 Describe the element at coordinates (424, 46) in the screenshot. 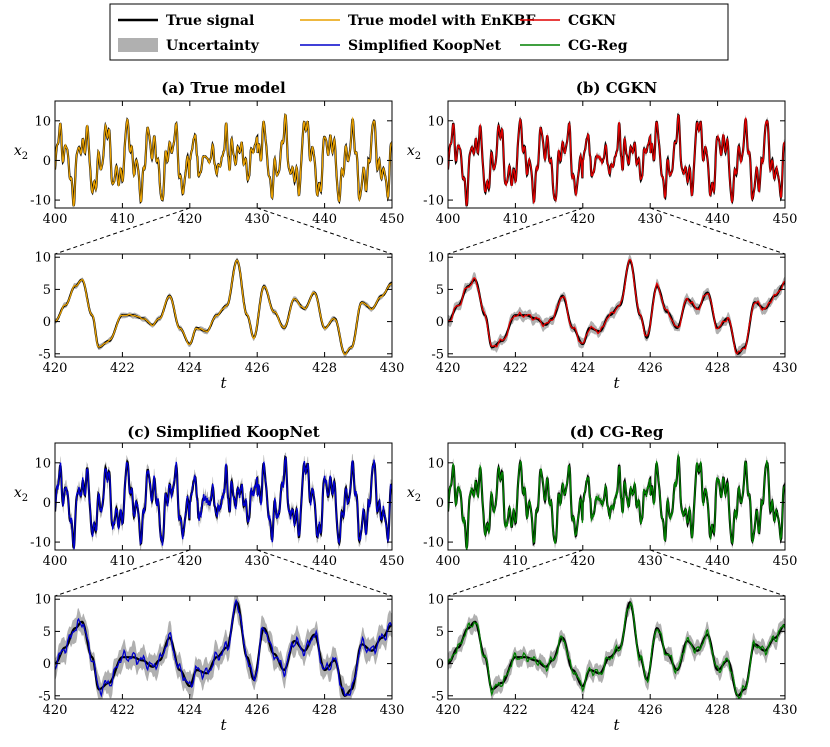

I see `legend-label: Simplified KoopNet` at that location.